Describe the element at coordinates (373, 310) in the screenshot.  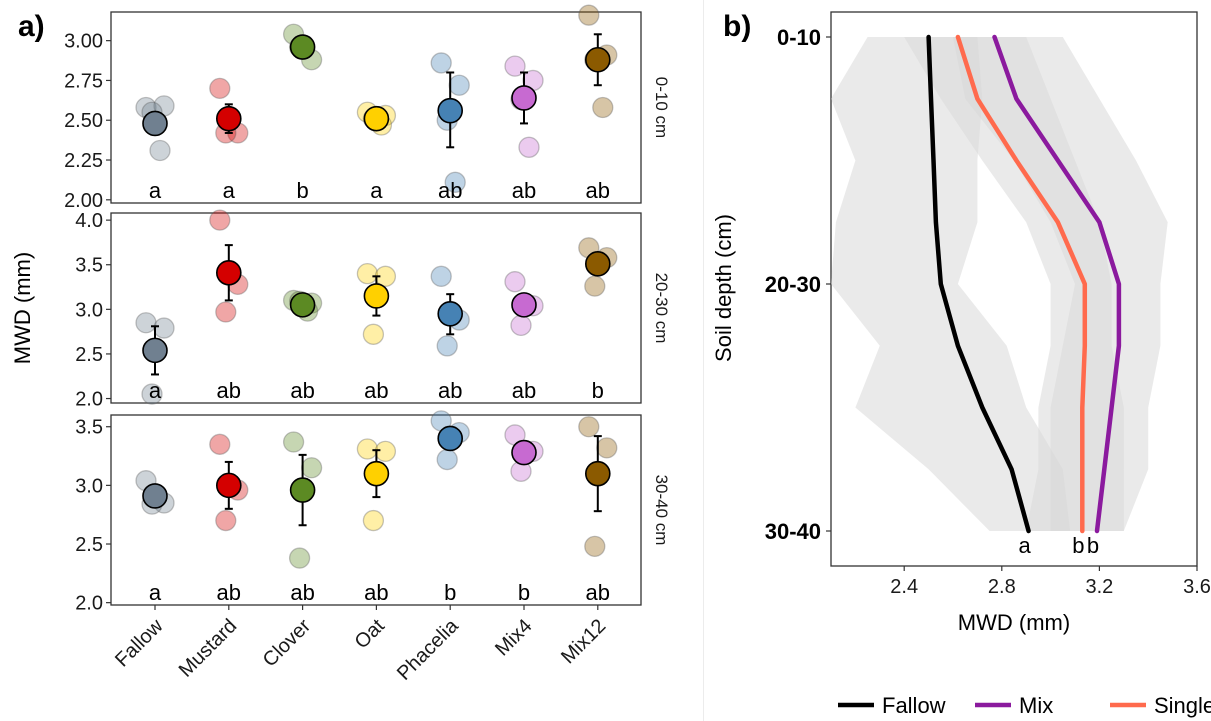
I see `facet-1: 2.0 2.5 3.0 3.5 4.0 20-30 cm a ab ab ab ab ab b` at that location.